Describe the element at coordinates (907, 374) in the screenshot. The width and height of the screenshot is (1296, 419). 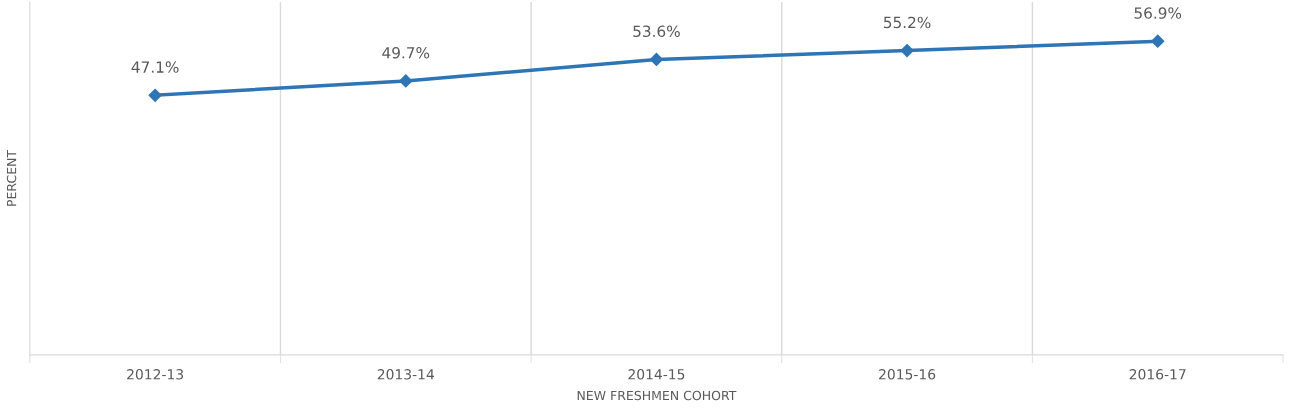
I see `x-tick-label: 2015-16` at that location.